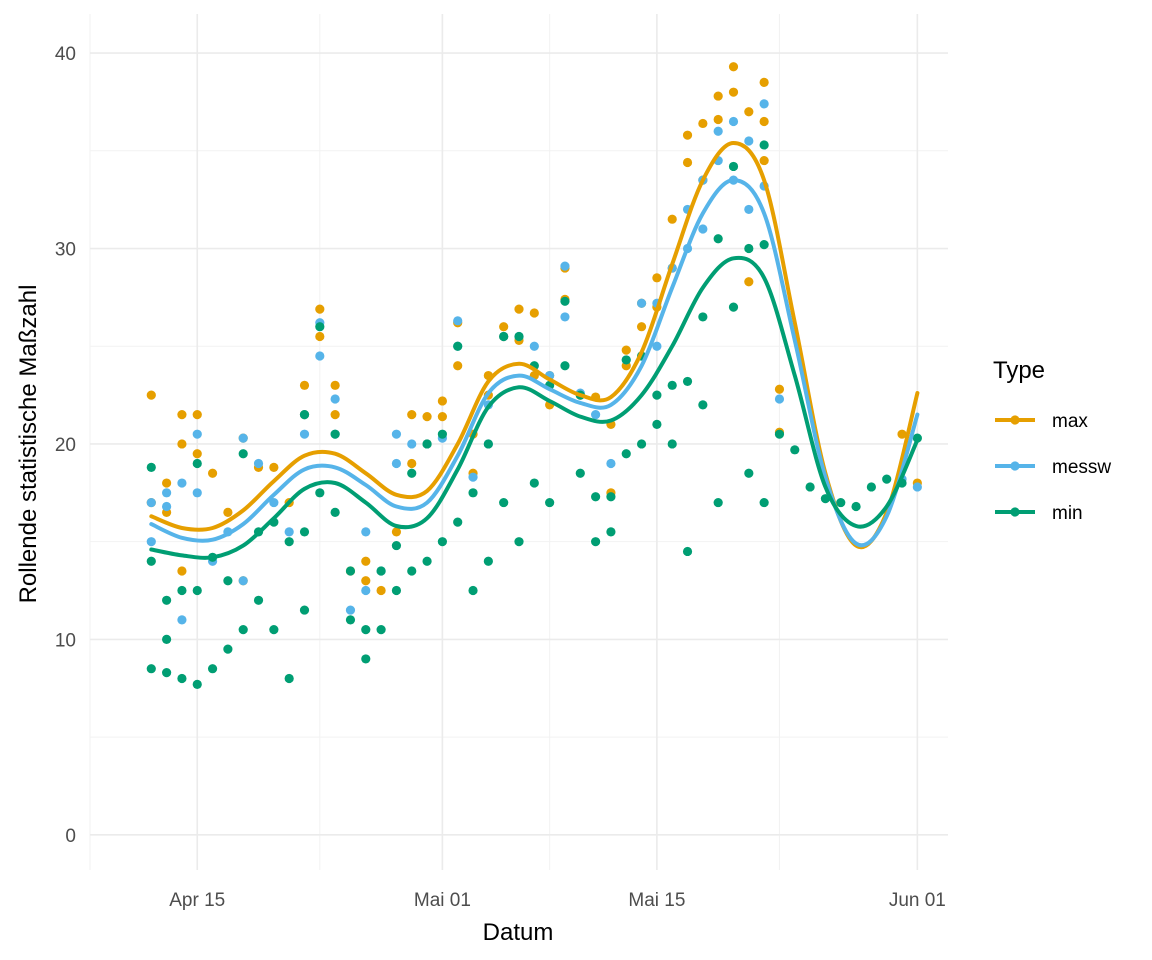  I want to click on legend-key-max, so click(1015, 420).